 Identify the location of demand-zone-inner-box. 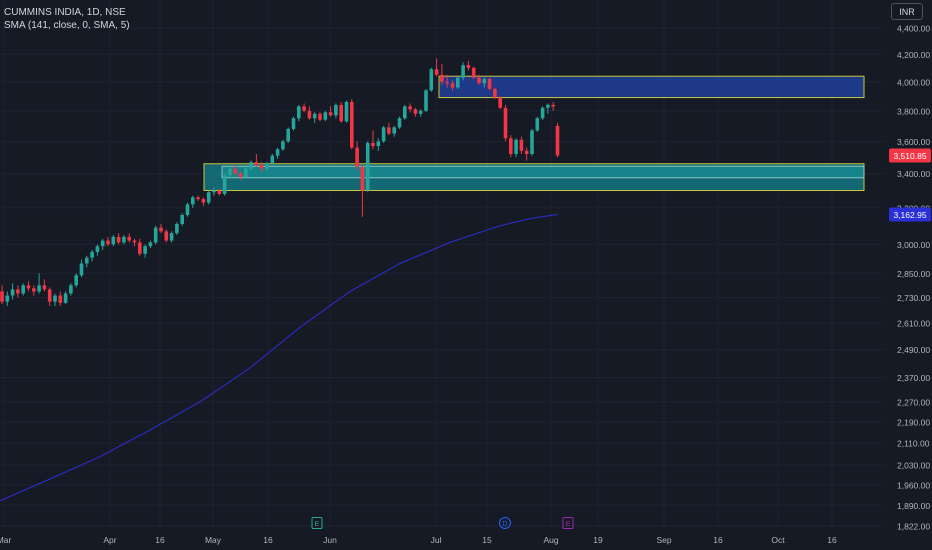
(543, 172).